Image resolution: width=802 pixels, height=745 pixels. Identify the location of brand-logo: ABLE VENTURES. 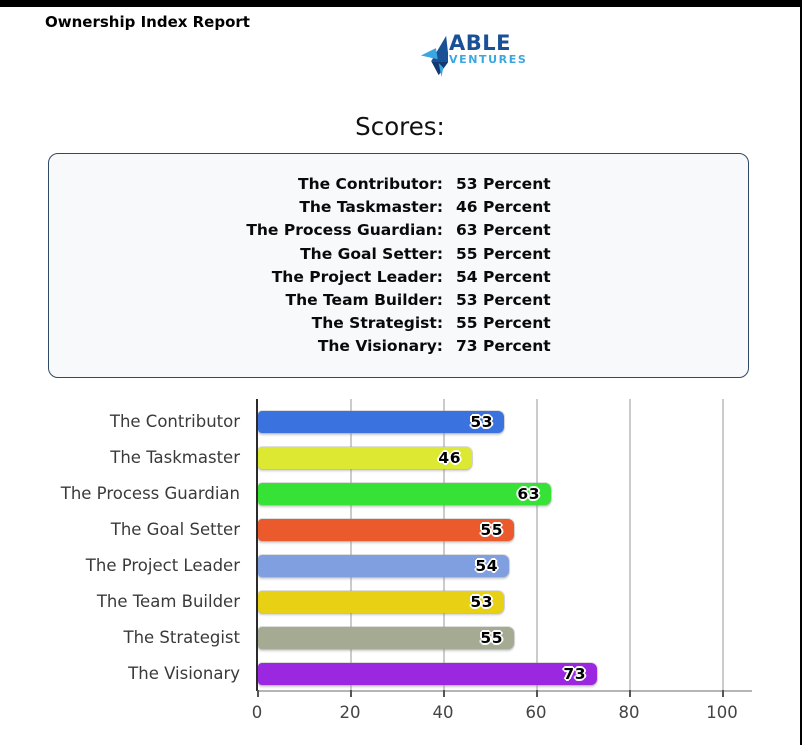
(473, 55).